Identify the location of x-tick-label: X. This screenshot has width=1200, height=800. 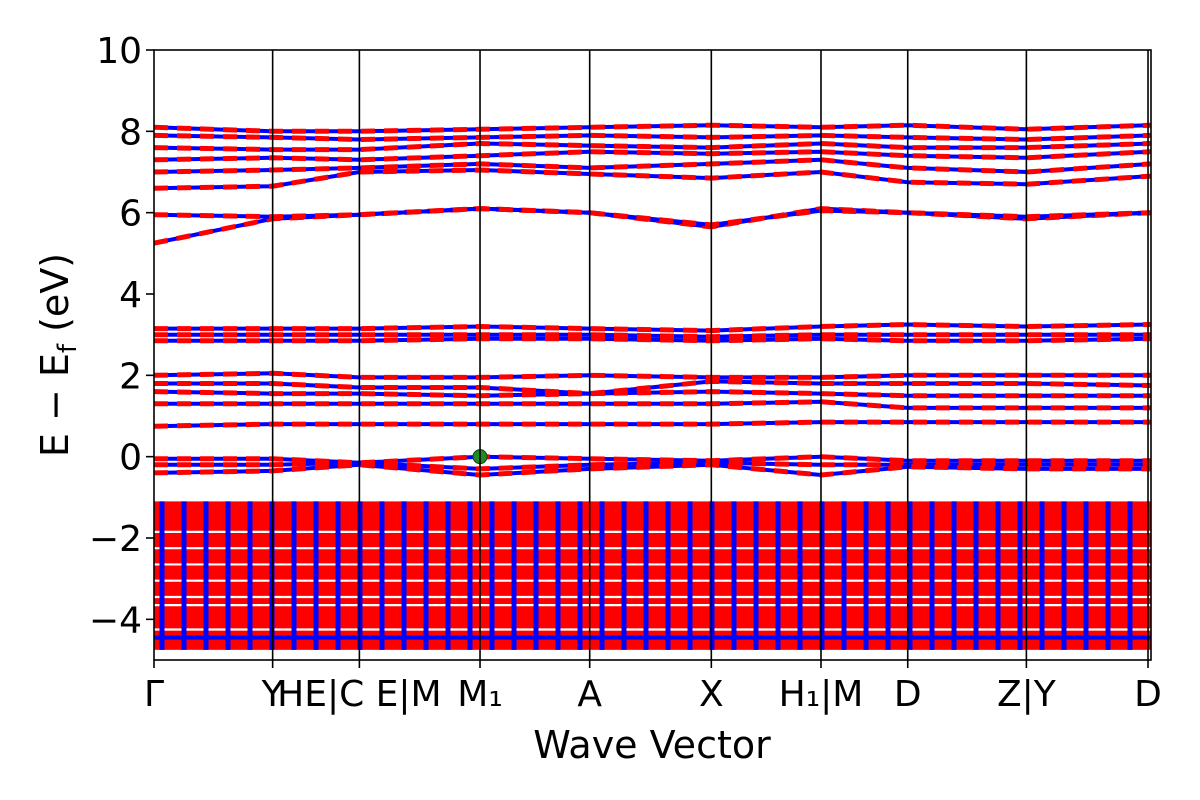
(711, 694).